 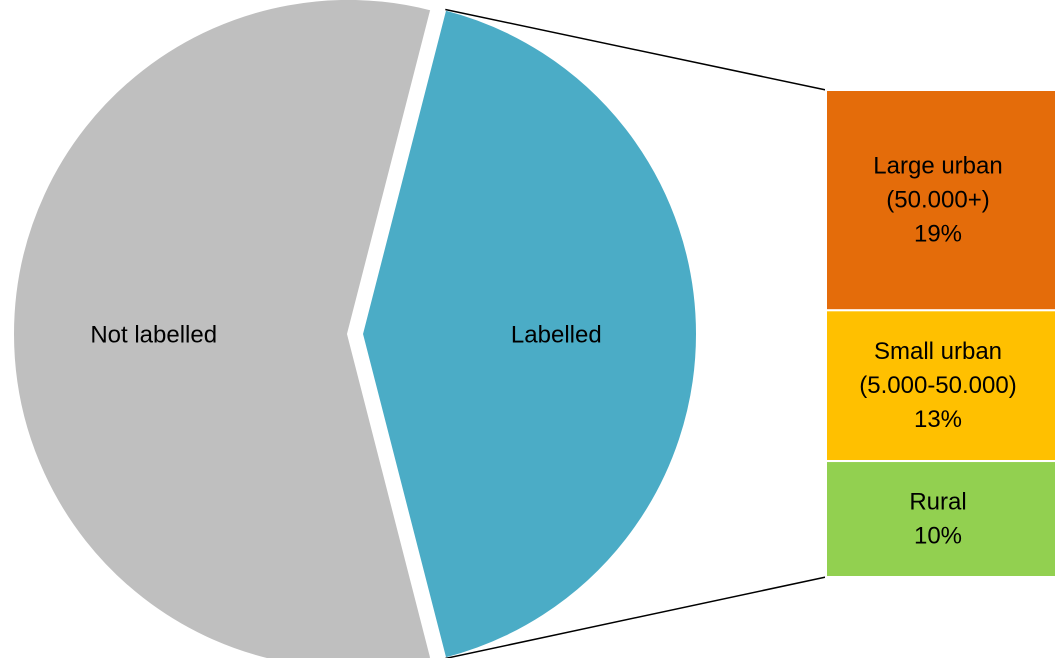 I want to click on pie-label-labelled: Labelled, so click(x=556, y=334).